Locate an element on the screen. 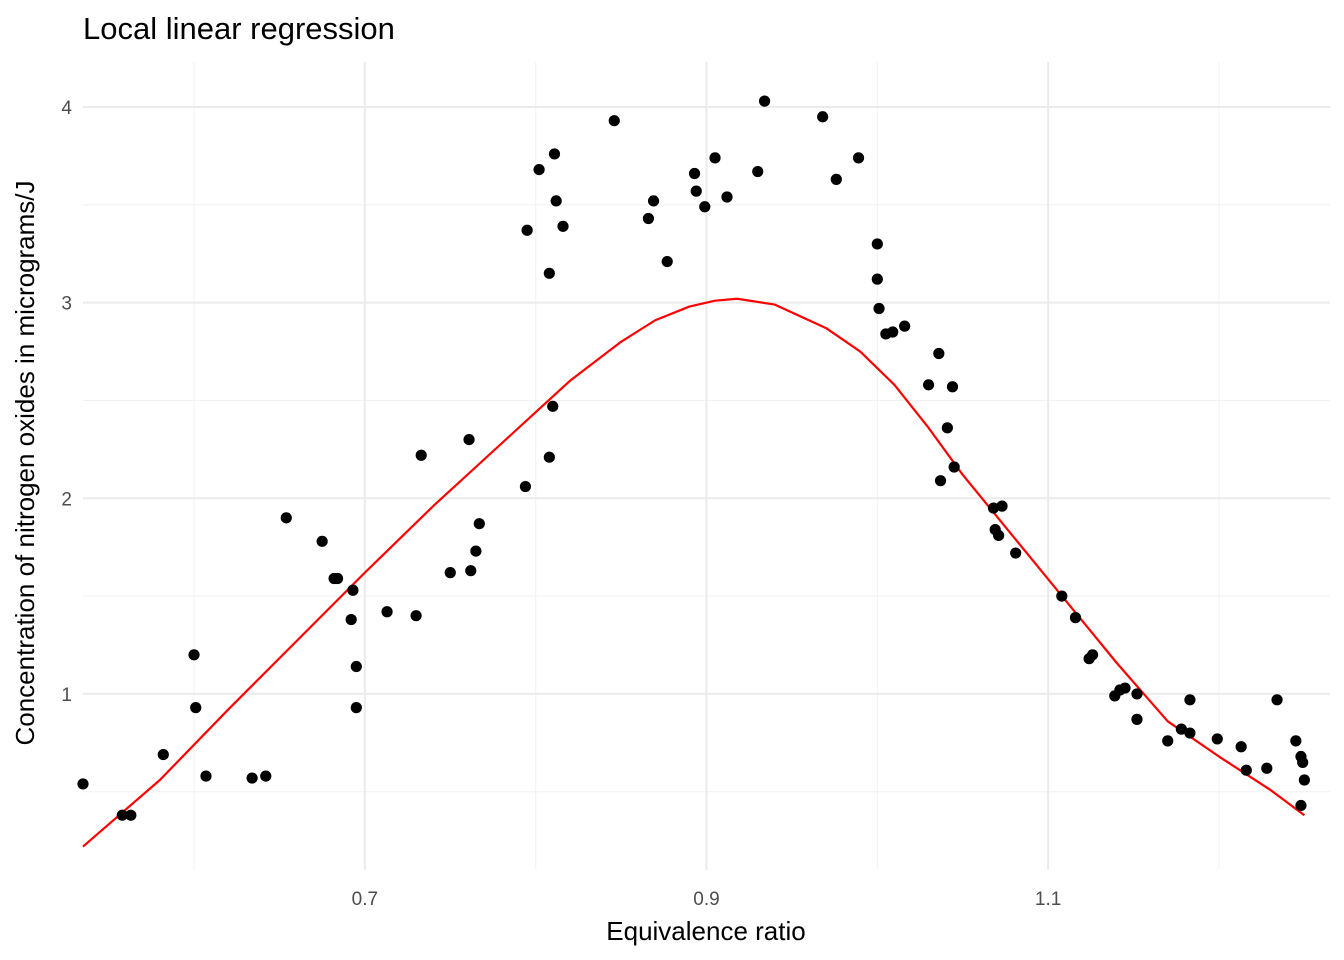  x-tick-label: 0.7 is located at coordinates (365, 899).